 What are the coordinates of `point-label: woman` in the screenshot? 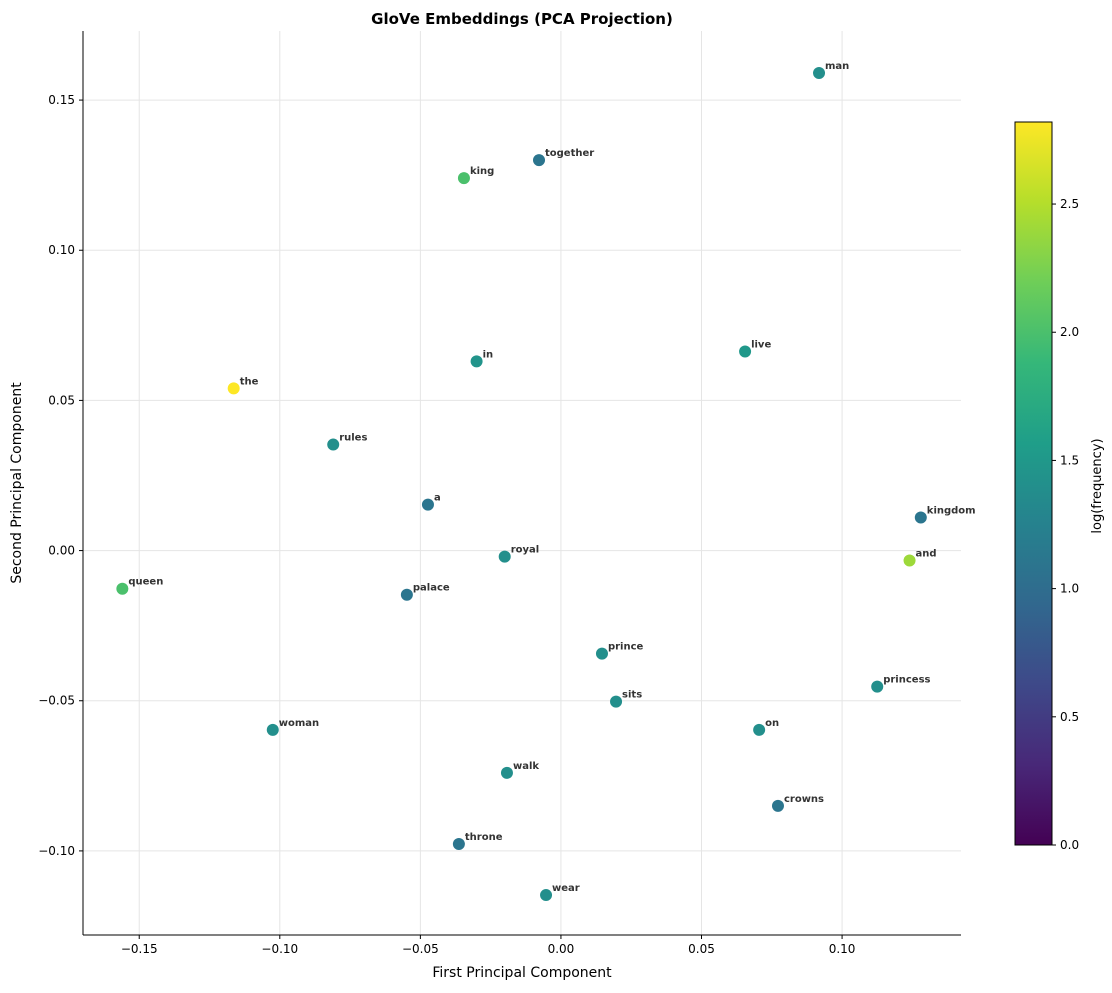 It's located at (299, 723).